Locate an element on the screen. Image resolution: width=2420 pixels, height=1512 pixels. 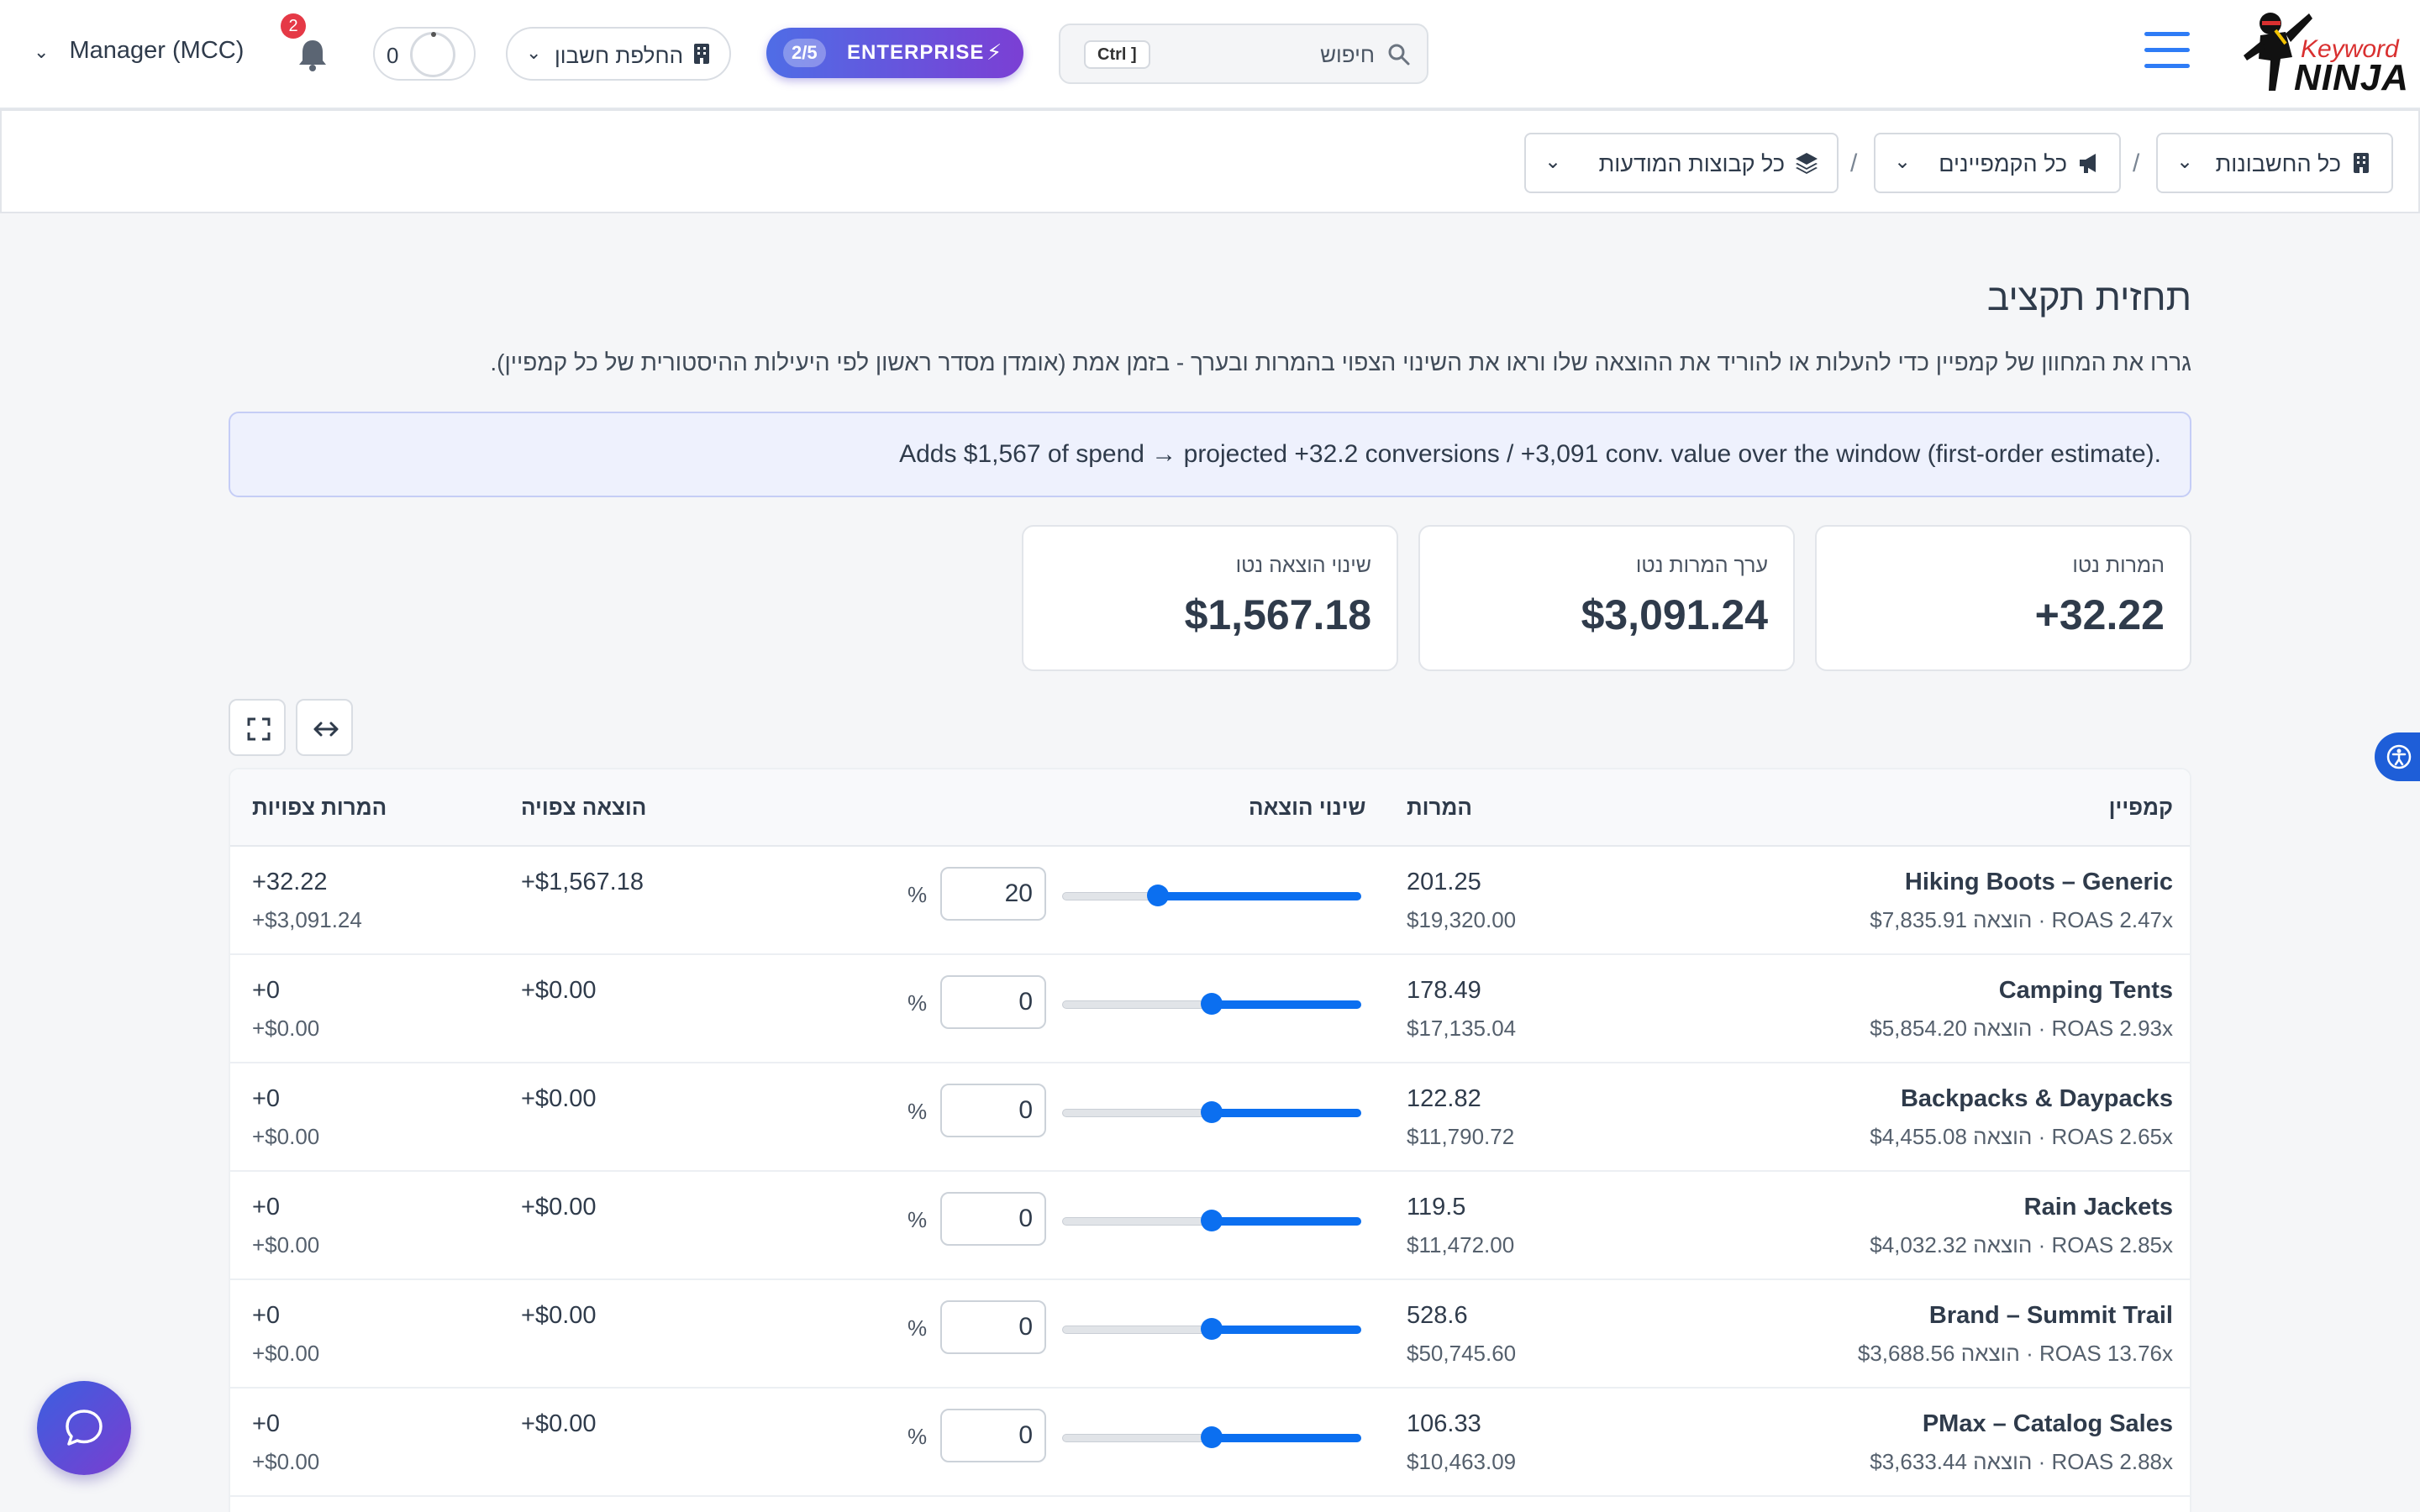
bolt-icon: ⚡ is located at coordinates (994, 52).